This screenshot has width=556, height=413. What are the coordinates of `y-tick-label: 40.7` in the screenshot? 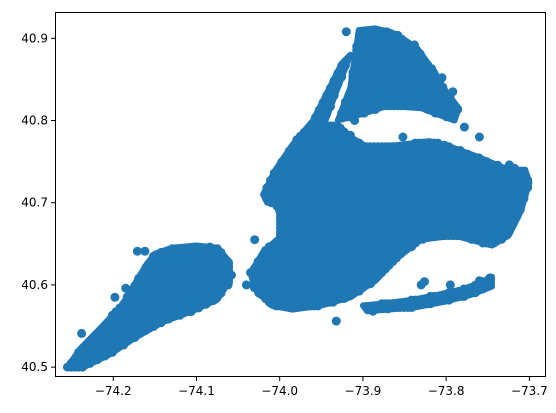 It's located at (34, 203).